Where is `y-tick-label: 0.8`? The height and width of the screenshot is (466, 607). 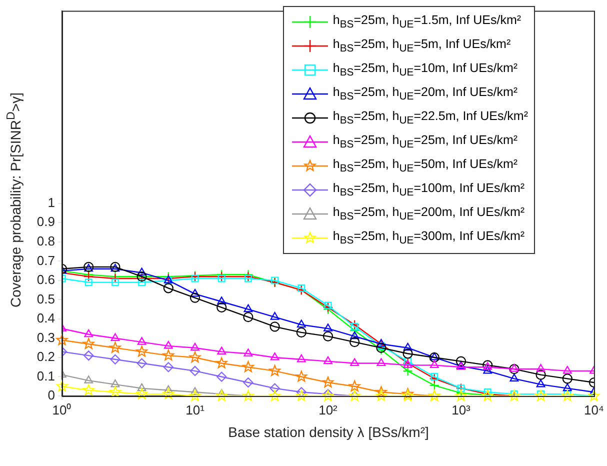 y-tick-label: 0.8 is located at coordinates (45, 241).